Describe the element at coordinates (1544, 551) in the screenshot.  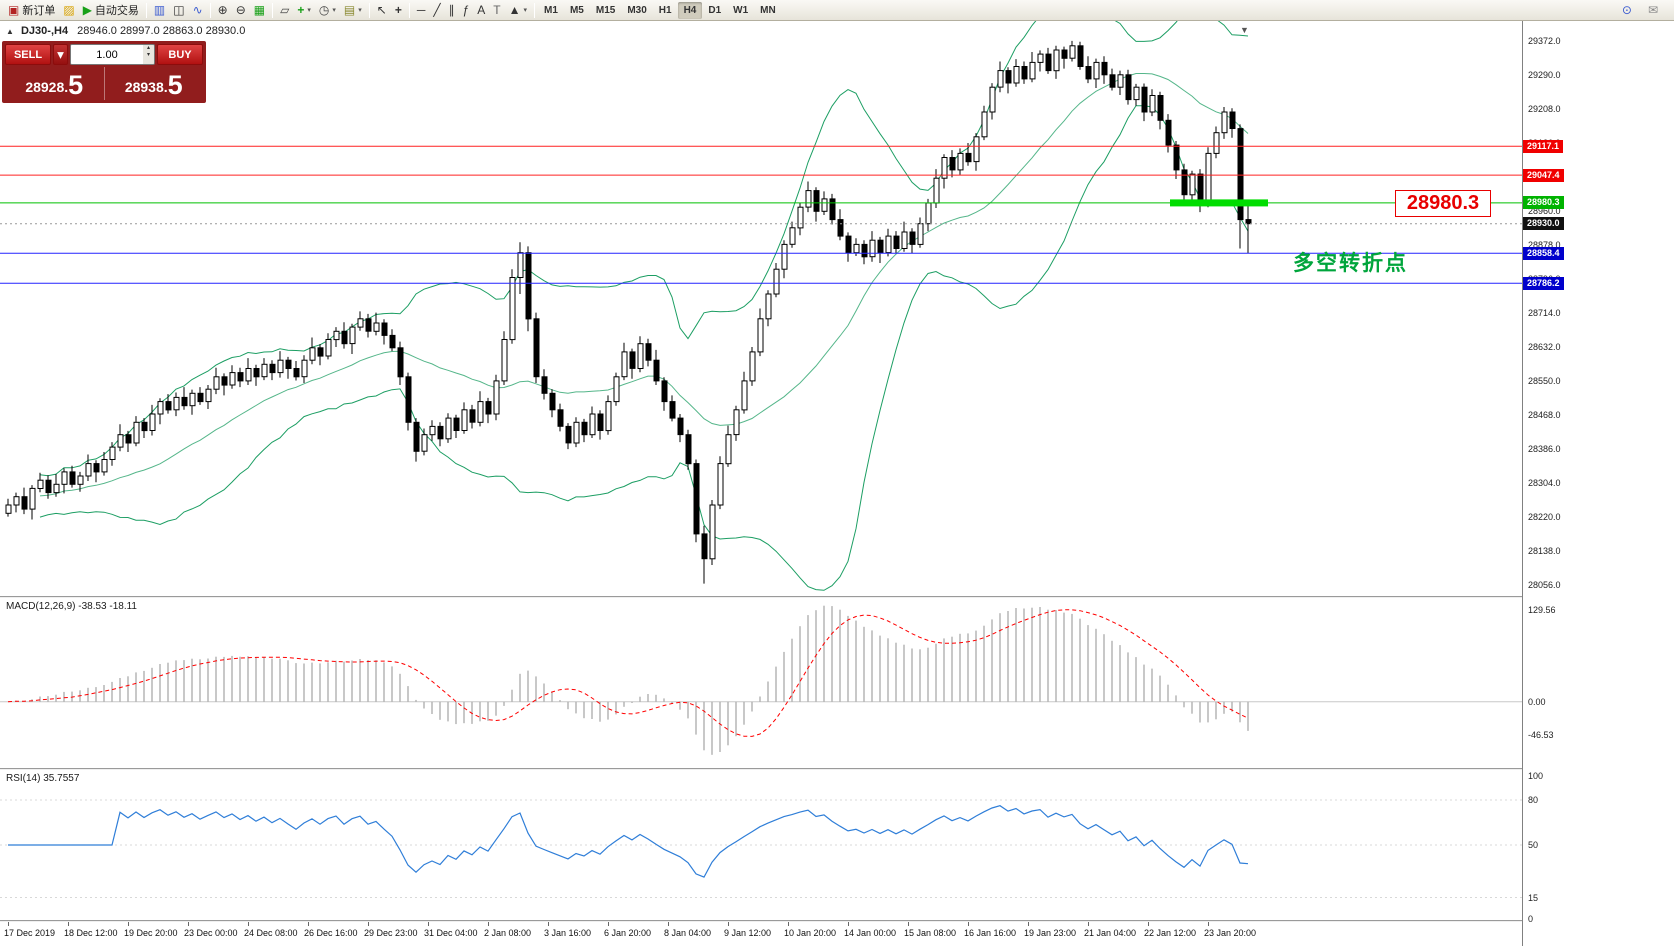
I see `y-axis-tick: 28138.0` at that location.